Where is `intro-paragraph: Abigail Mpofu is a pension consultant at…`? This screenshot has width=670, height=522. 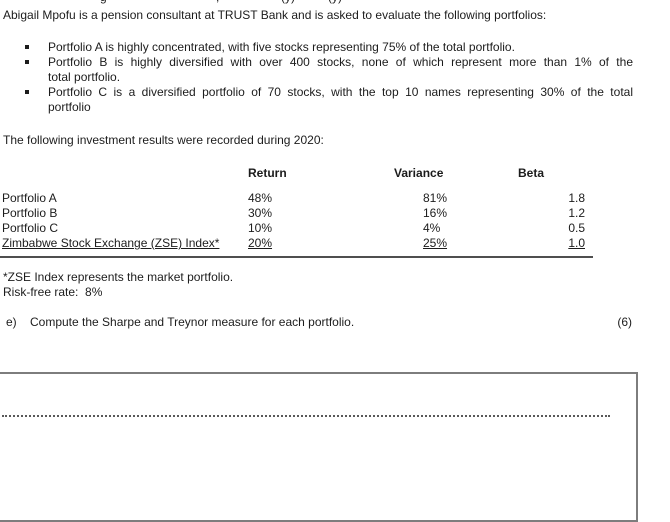
intro-paragraph: Abigail Mpofu is a pension consultant at… is located at coordinates (275, 15).